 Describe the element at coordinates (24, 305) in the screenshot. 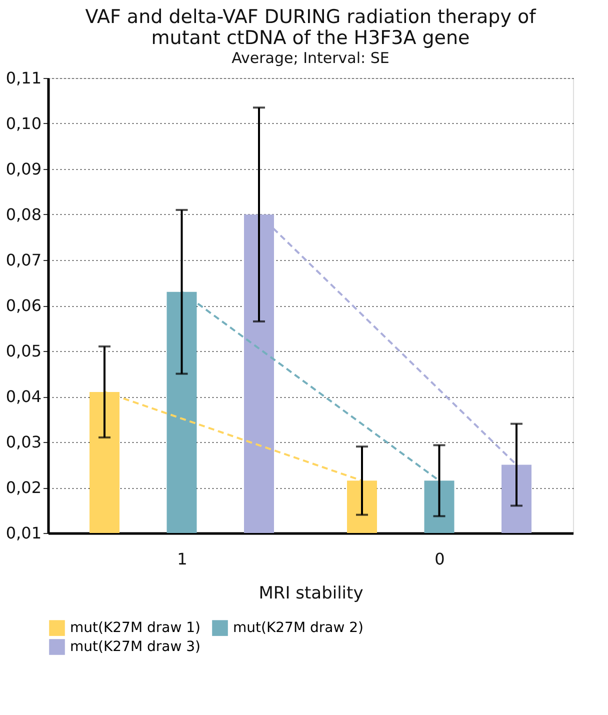

I see `y-tick-label: 0,06` at that location.